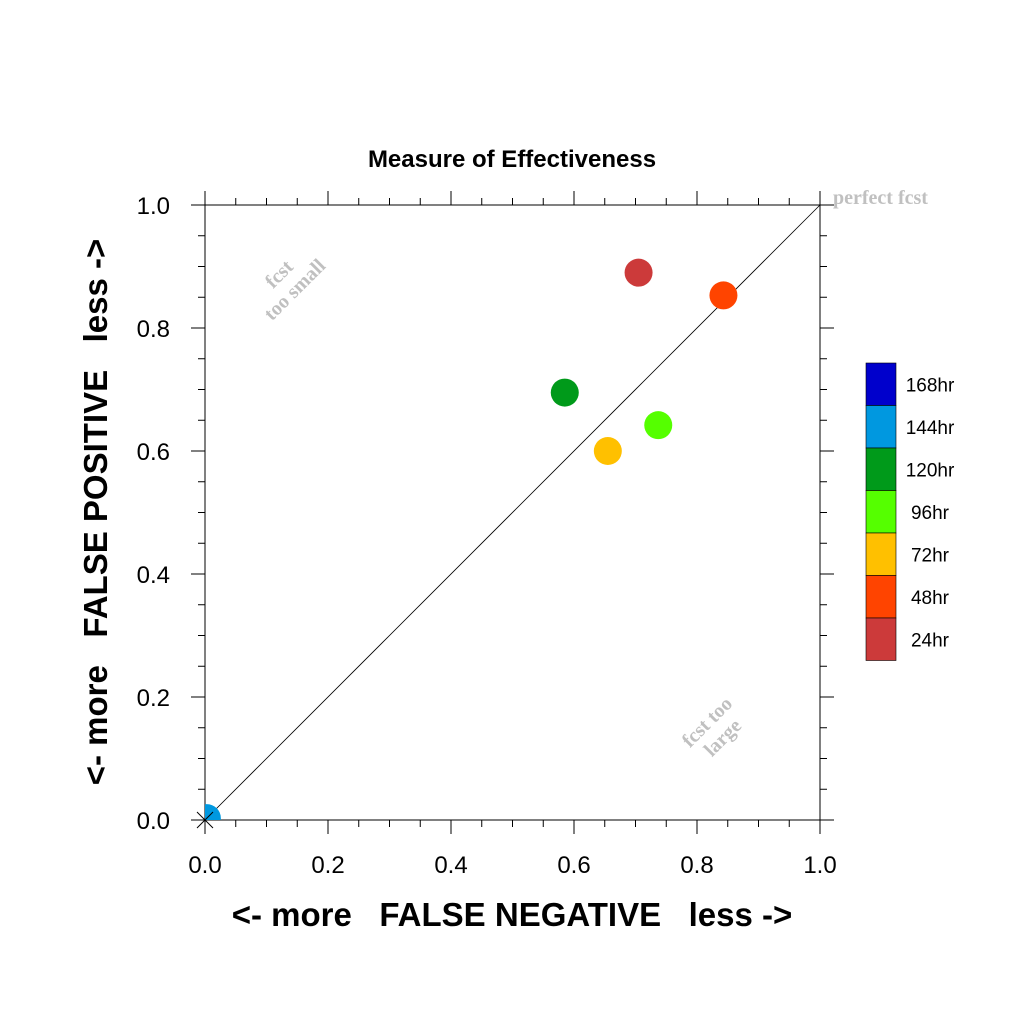 The height and width of the screenshot is (1024, 1024). Describe the element at coordinates (327, 865) in the screenshot. I see `x-tick-label: 0.2` at that location.